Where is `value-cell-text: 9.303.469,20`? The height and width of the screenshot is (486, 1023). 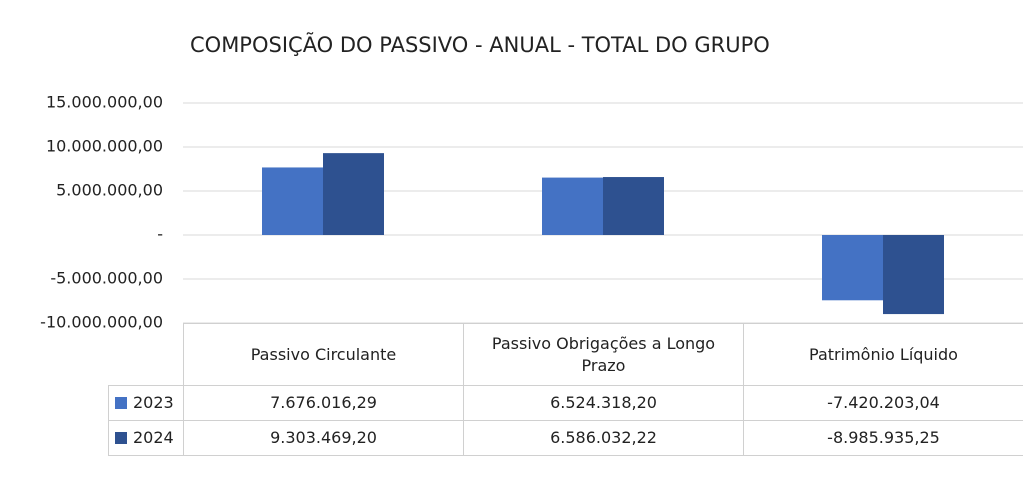
value-cell-text: 9.303.469,20 is located at coordinates (323, 437).